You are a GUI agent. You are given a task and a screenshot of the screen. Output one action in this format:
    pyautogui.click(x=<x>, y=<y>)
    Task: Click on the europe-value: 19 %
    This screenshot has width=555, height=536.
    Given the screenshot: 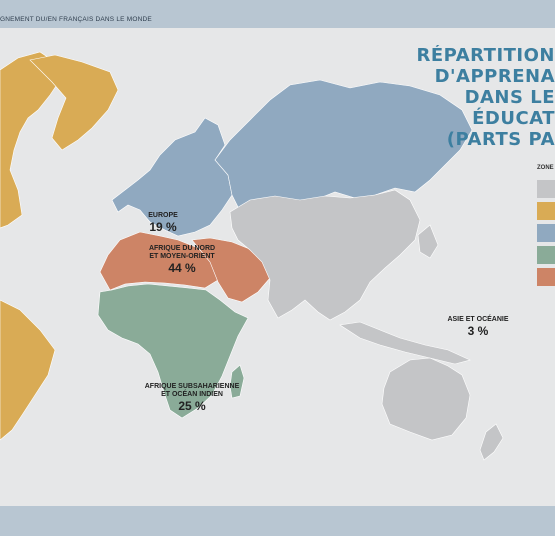 What is the action you would take?
    pyautogui.click(x=163, y=227)
    